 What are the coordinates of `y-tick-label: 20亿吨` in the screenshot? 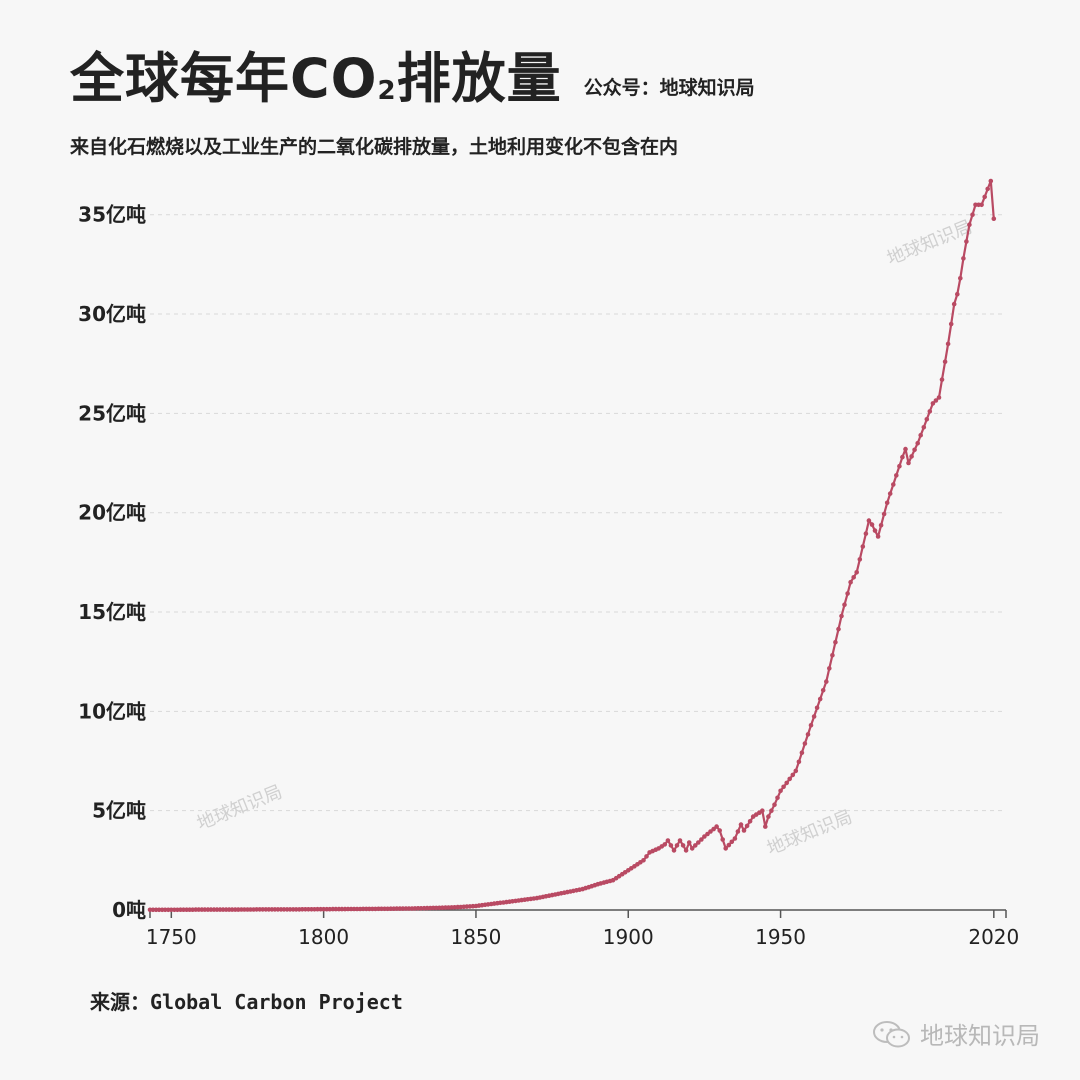 It's located at (112, 513).